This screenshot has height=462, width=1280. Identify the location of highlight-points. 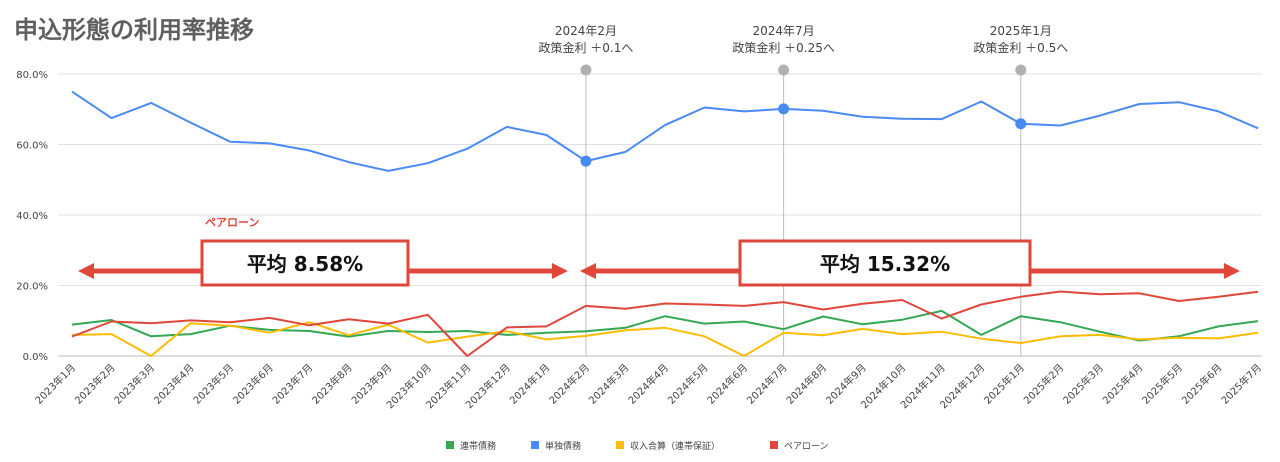
(803, 135).